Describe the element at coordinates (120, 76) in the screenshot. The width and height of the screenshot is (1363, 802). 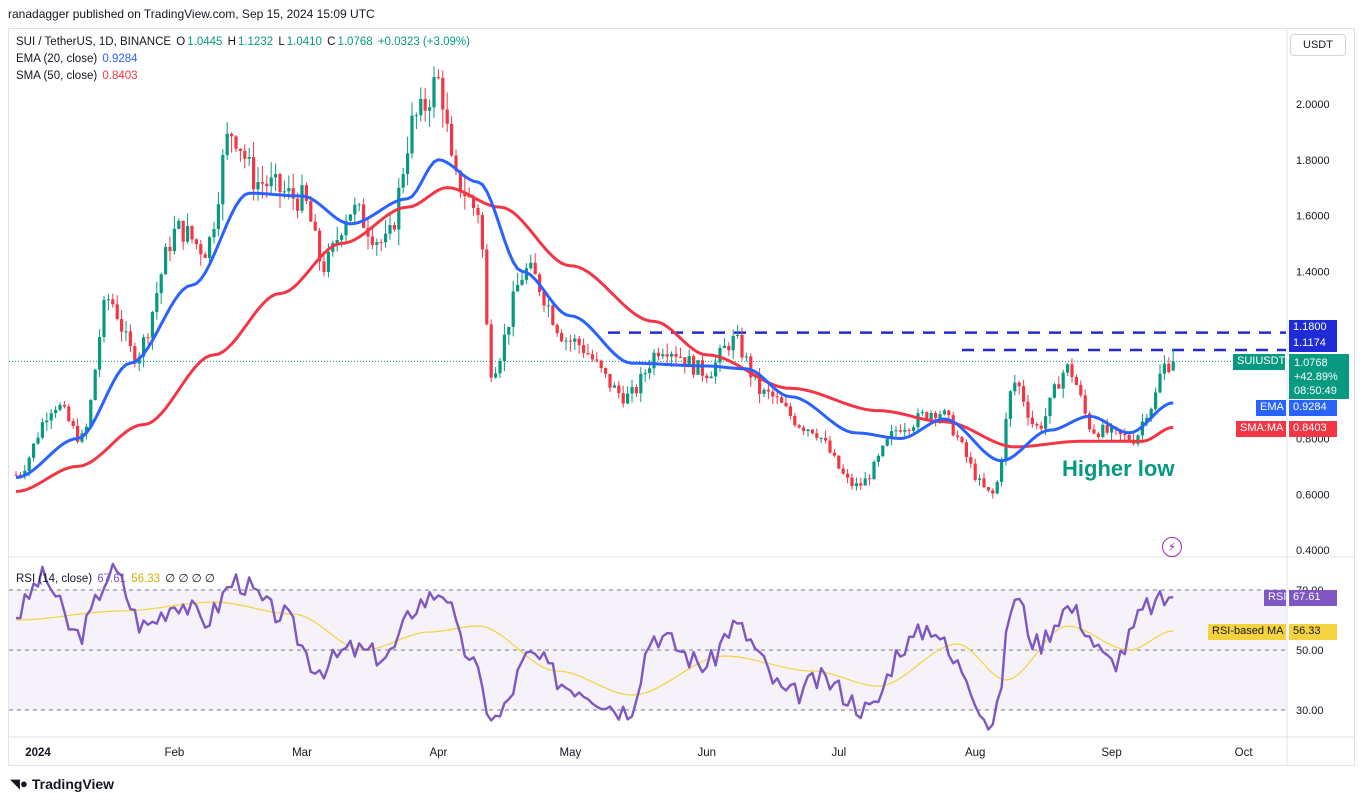
I see `sma-value: 0.8403` at that location.